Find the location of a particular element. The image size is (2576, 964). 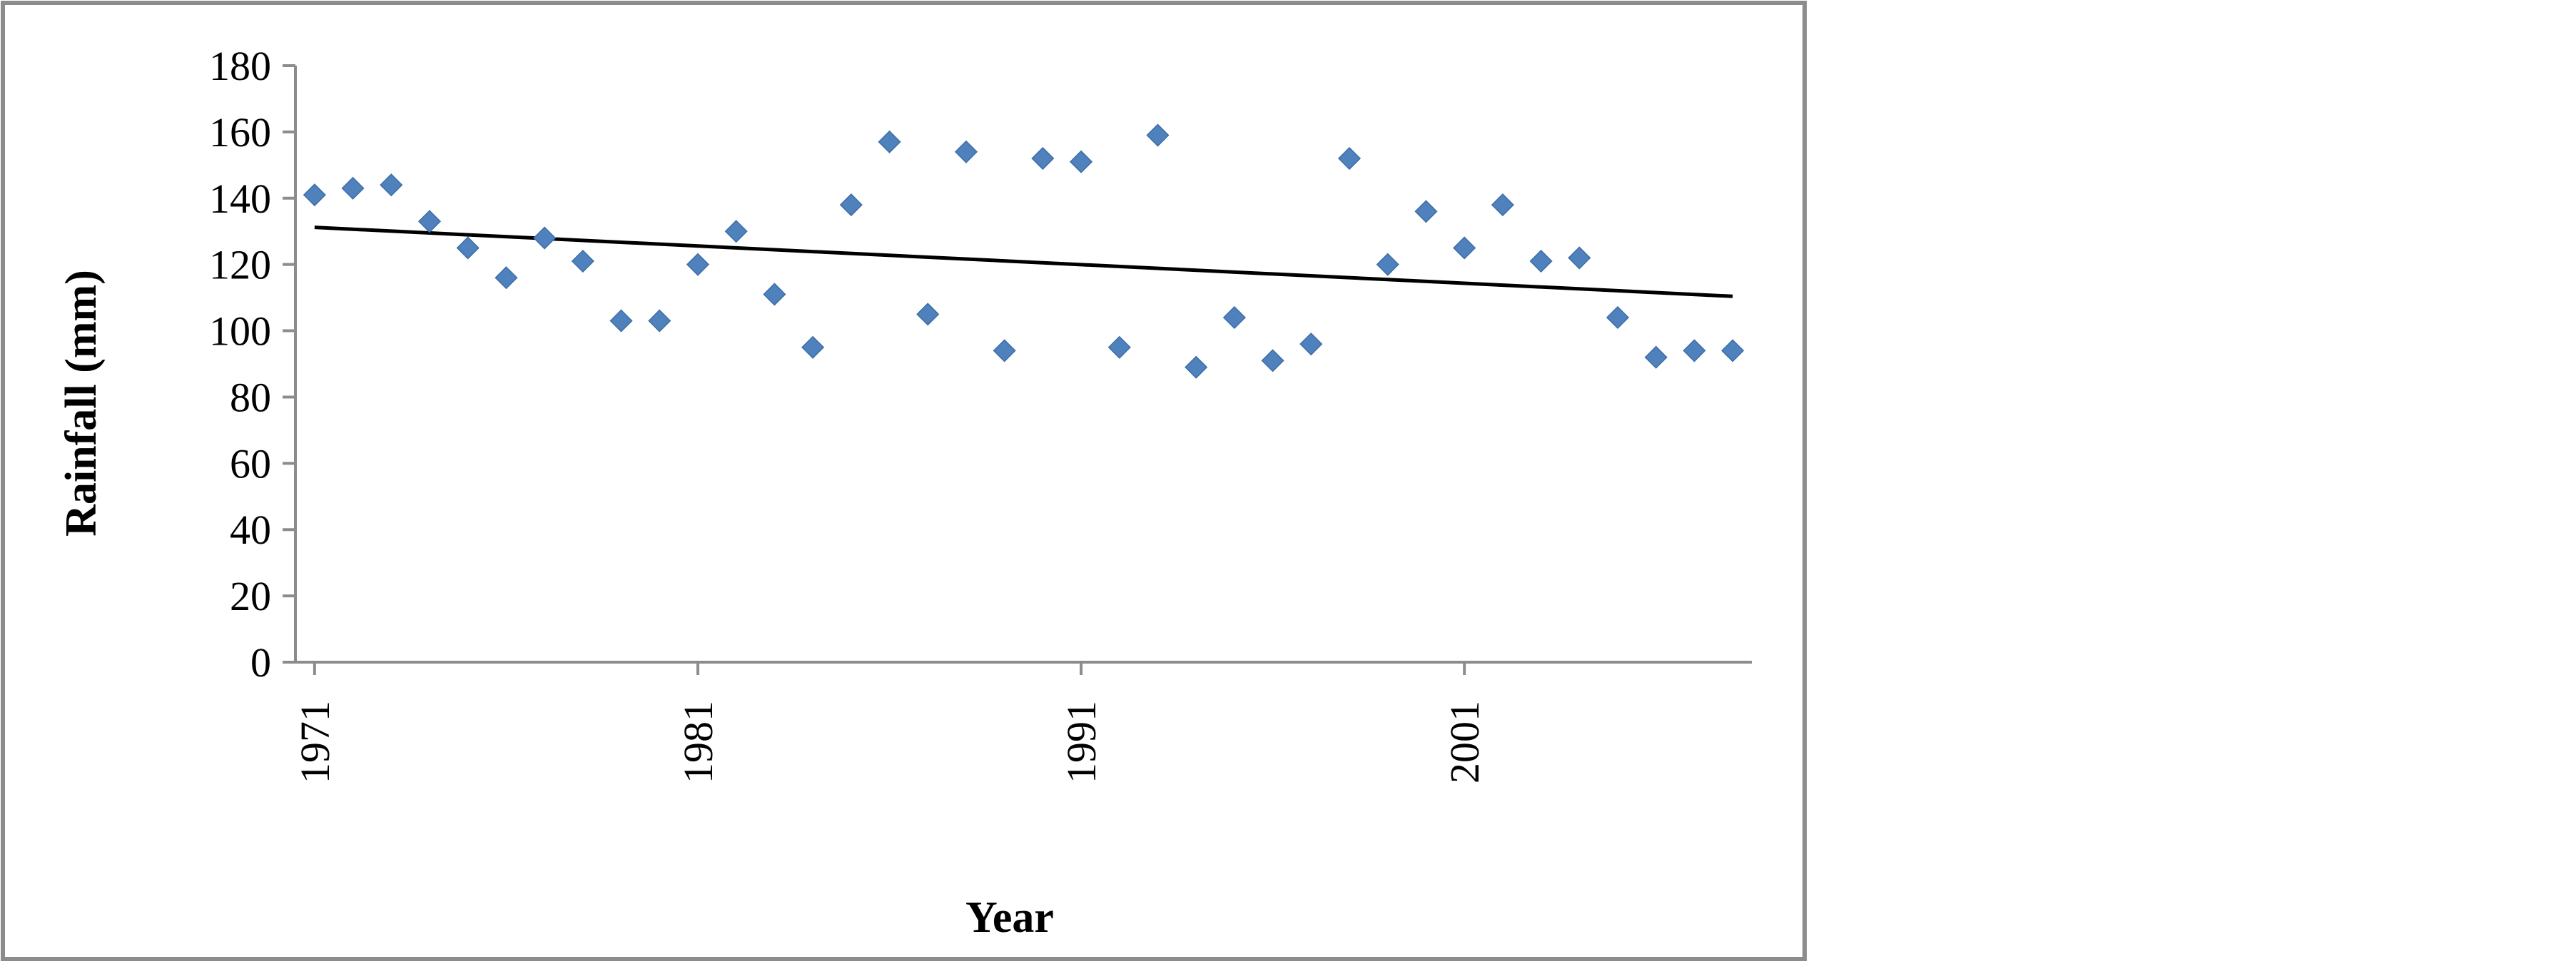

y-tick-label: 80 is located at coordinates (251, 397).